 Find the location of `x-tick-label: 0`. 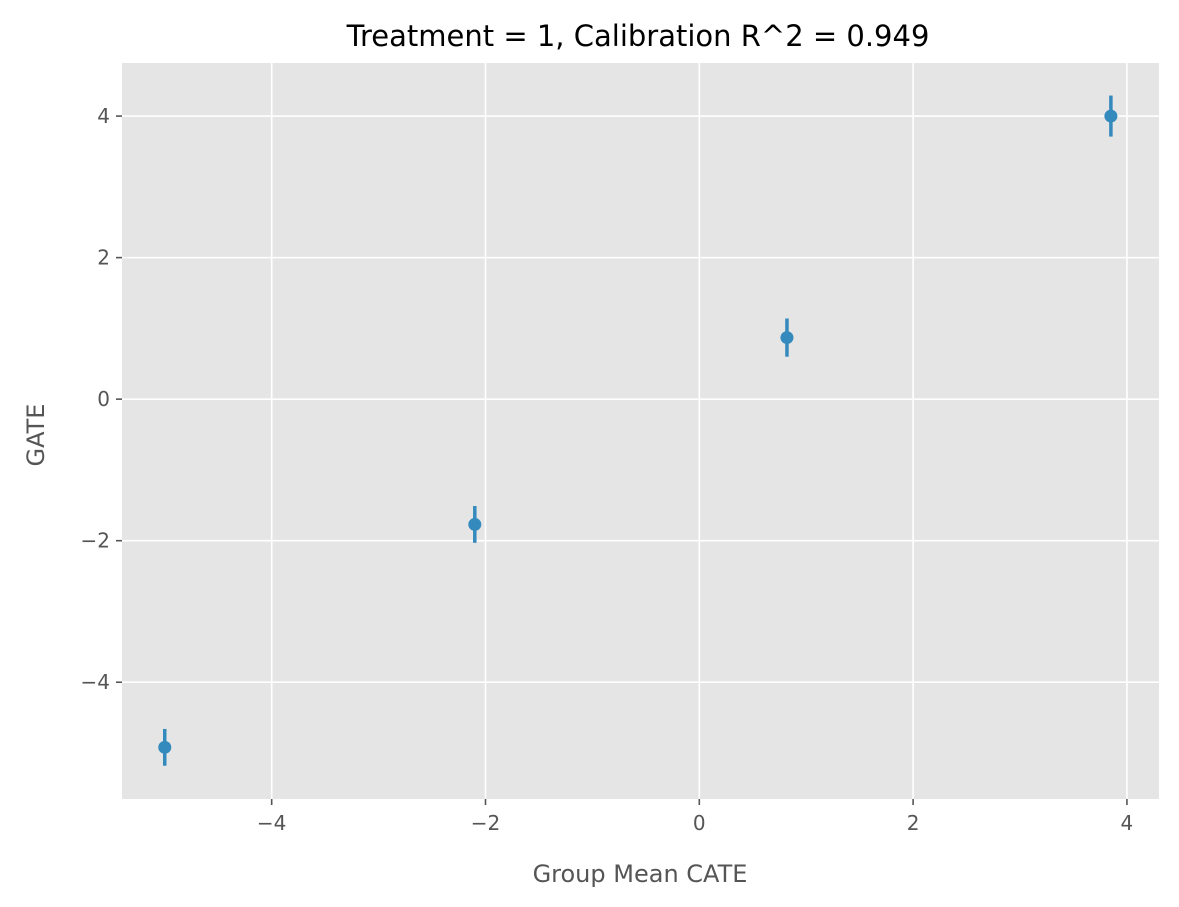

x-tick-label: 0 is located at coordinates (699, 823).